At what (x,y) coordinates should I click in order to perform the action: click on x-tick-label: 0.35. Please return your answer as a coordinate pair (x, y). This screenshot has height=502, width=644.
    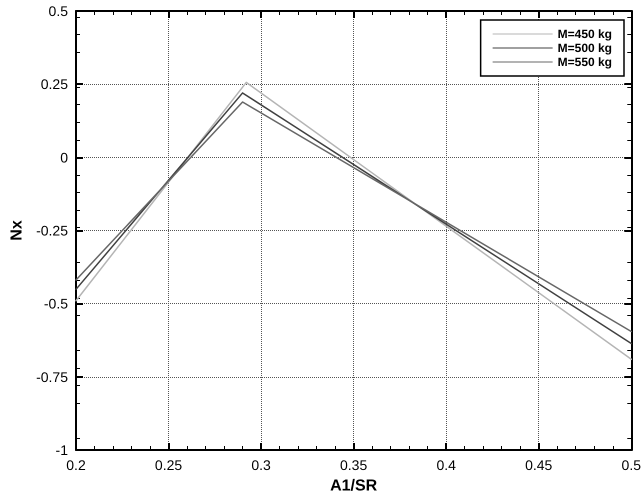
    Looking at the image, I should click on (354, 465).